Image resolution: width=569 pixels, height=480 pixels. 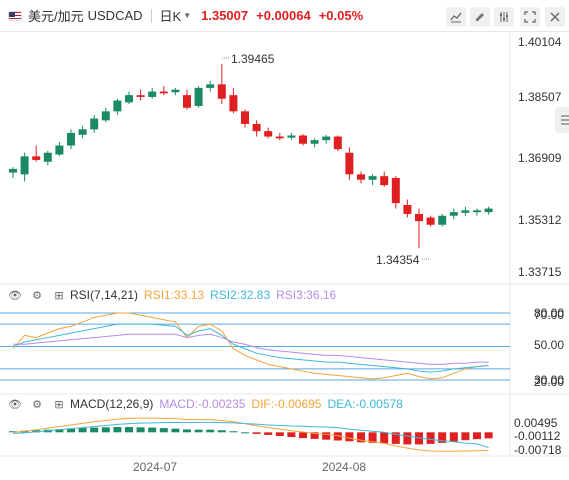 What do you see at coordinates (341, 15) in the screenshot?
I see `price-change-pct: +0.05%` at bounding box center [341, 15].